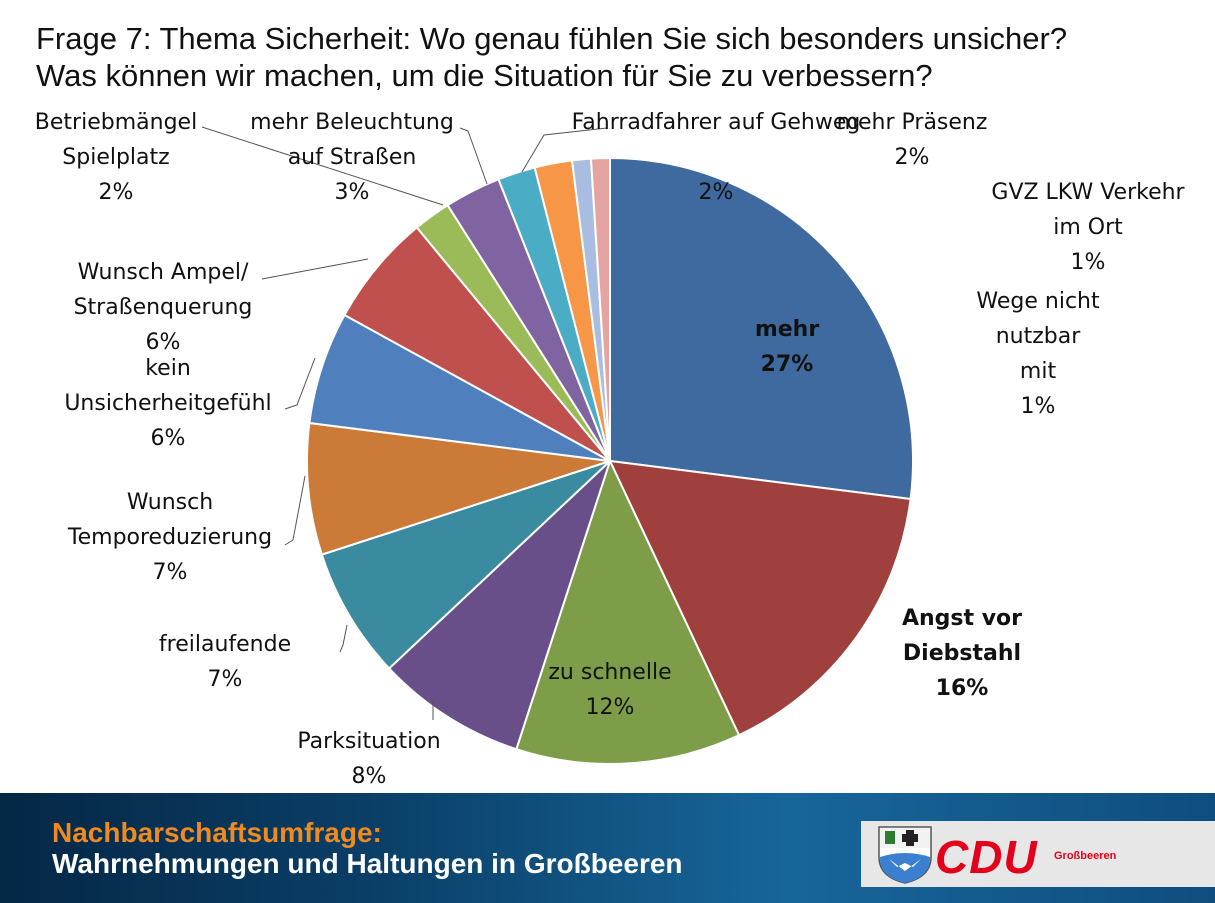 Image resolution: width=1215 pixels, height=903 pixels. What do you see at coordinates (1038, 301) in the screenshot?
I see `slice-category-label: Wege nicht` at bounding box center [1038, 301].